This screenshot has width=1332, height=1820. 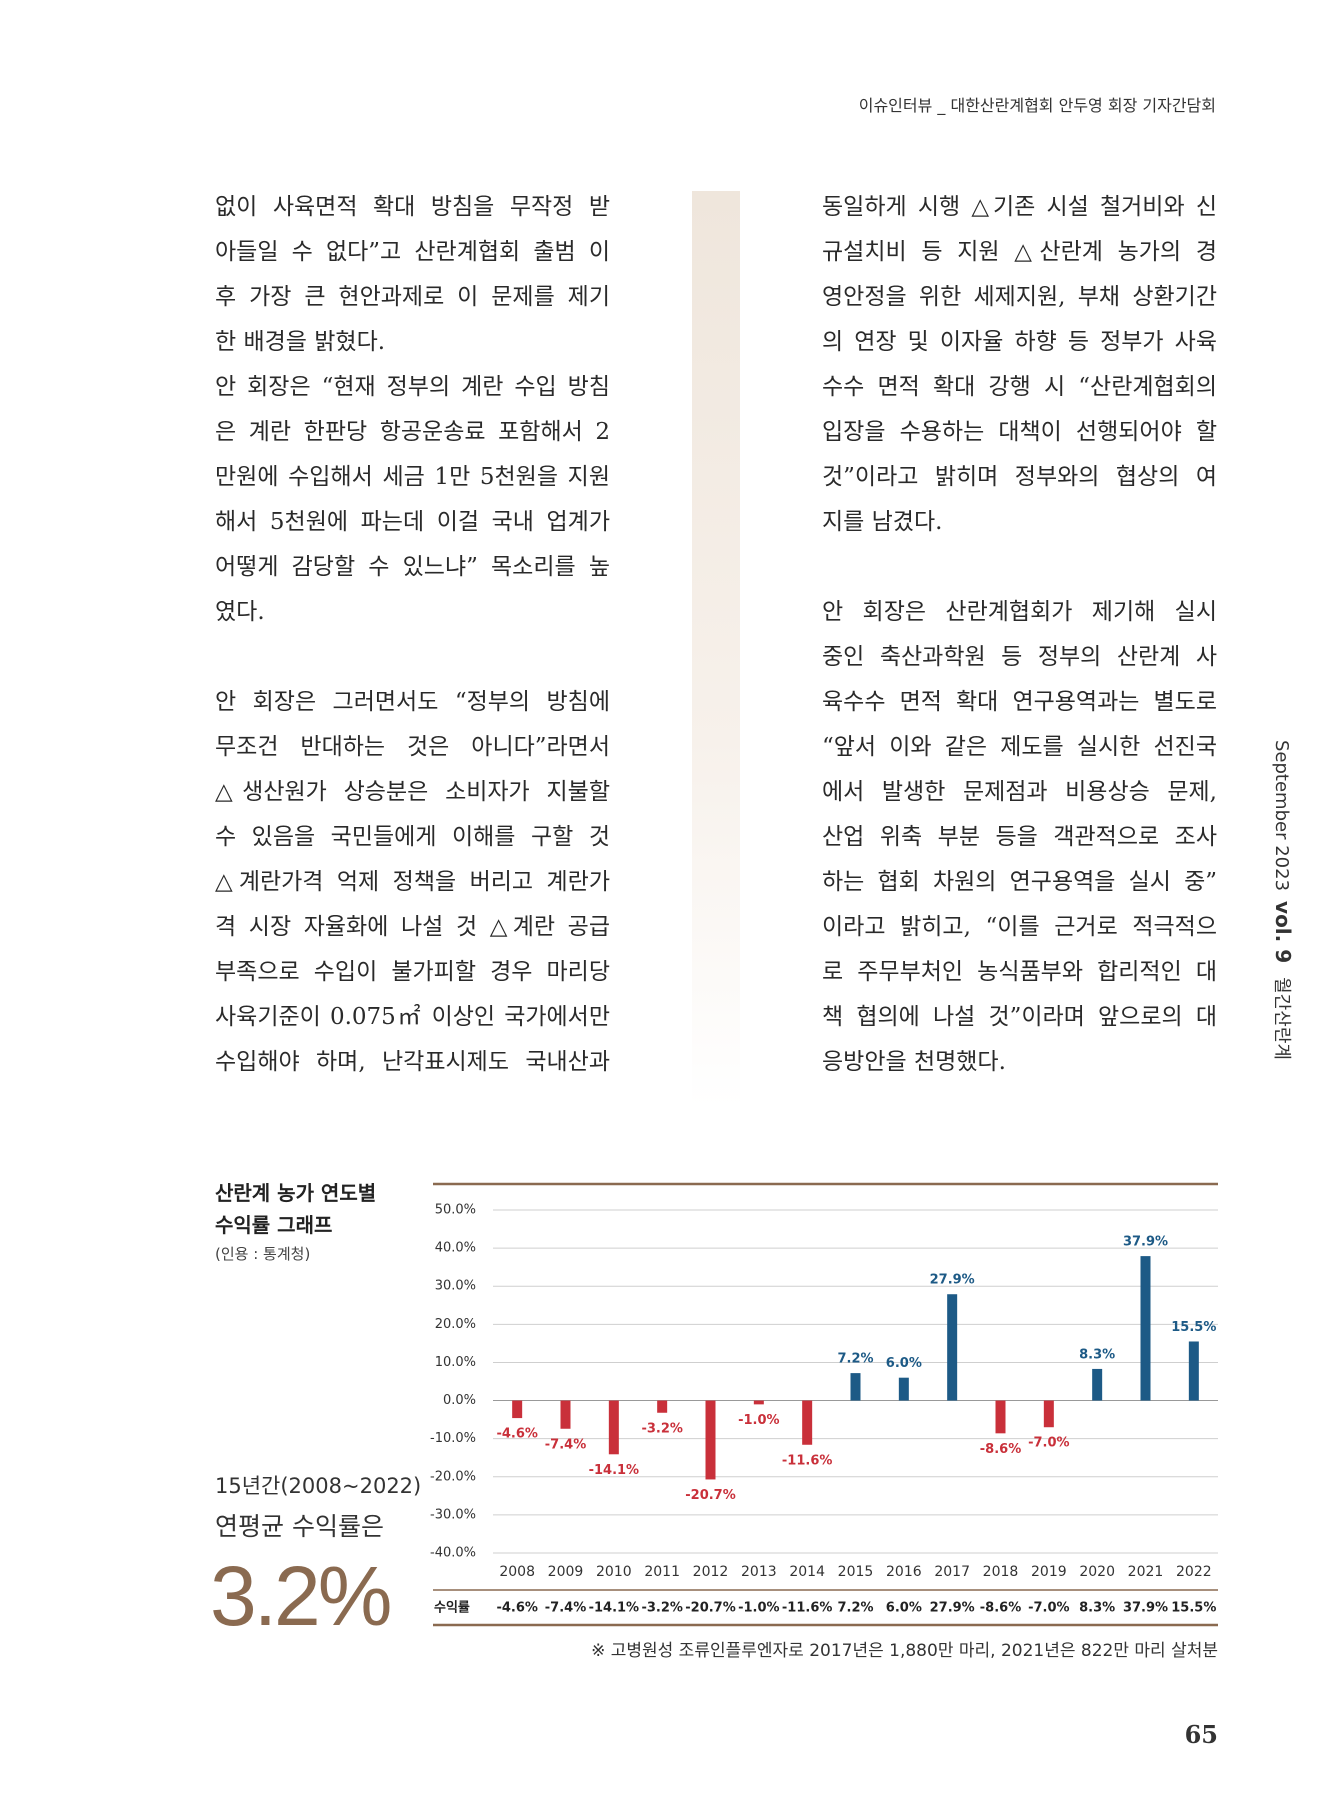 I want to click on text-line: 것”이라고 밝히며 정부와의 협상의 여, so click(x=1019, y=477).